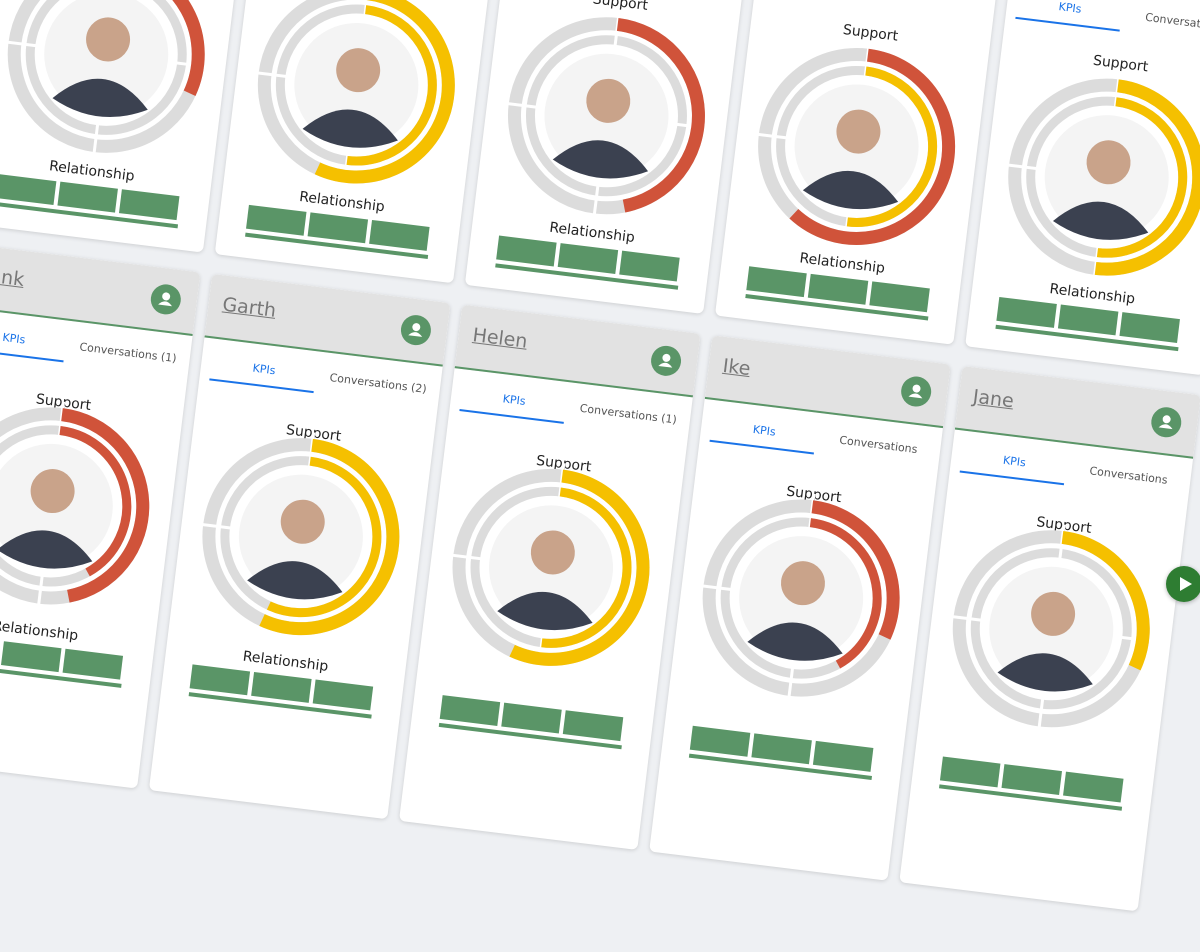  Describe the element at coordinates (736, 367) in the screenshot. I see `contact-name: Ike` at that location.